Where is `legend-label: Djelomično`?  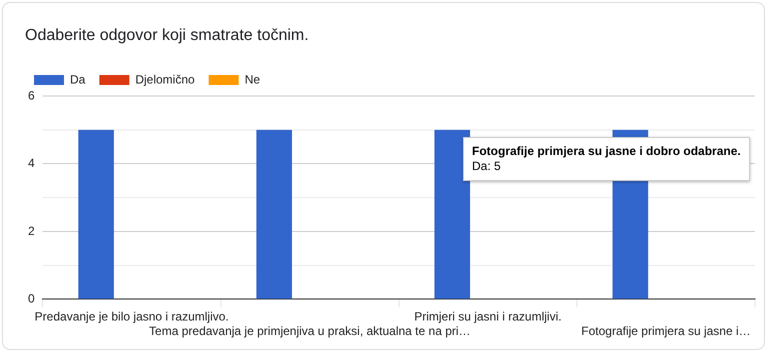
legend-label: Djelomično is located at coordinates (165, 79).